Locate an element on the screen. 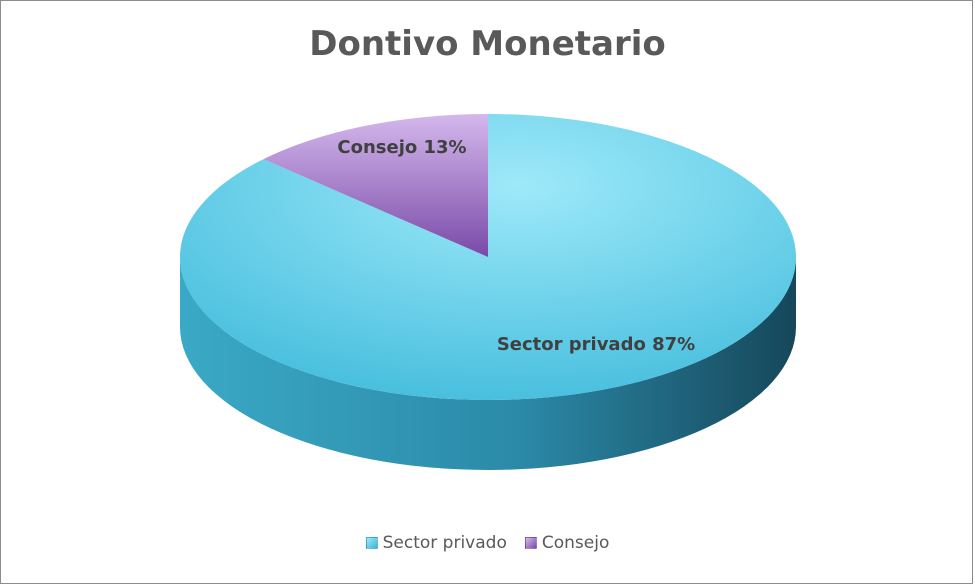 The image size is (975, 586). data-label-consejo: Consejo 13% is located at coordinates (401, 147).